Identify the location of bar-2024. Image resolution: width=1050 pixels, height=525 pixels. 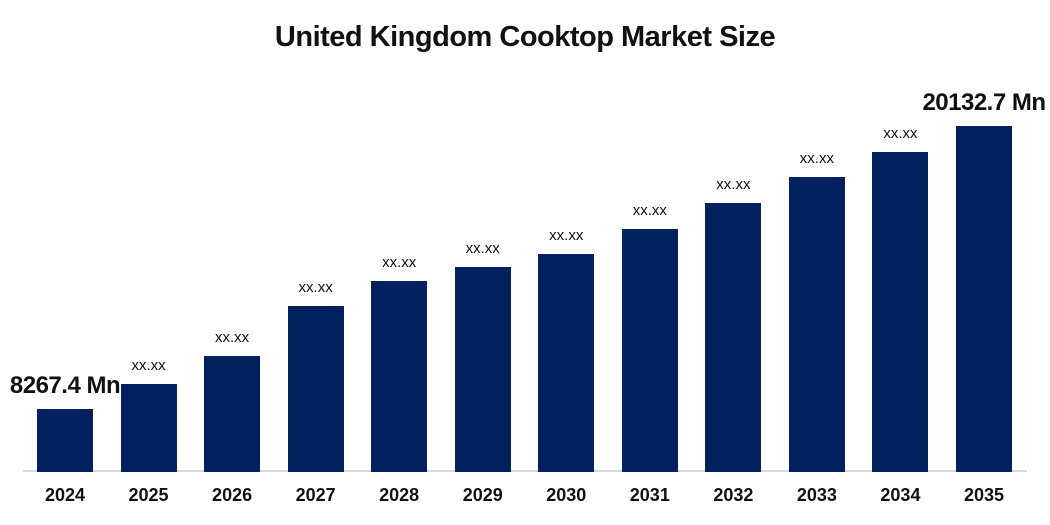
(65, 440).